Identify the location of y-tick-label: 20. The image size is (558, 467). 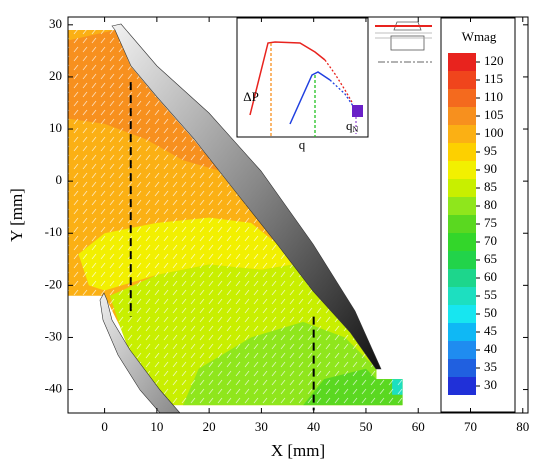
(55, 75).